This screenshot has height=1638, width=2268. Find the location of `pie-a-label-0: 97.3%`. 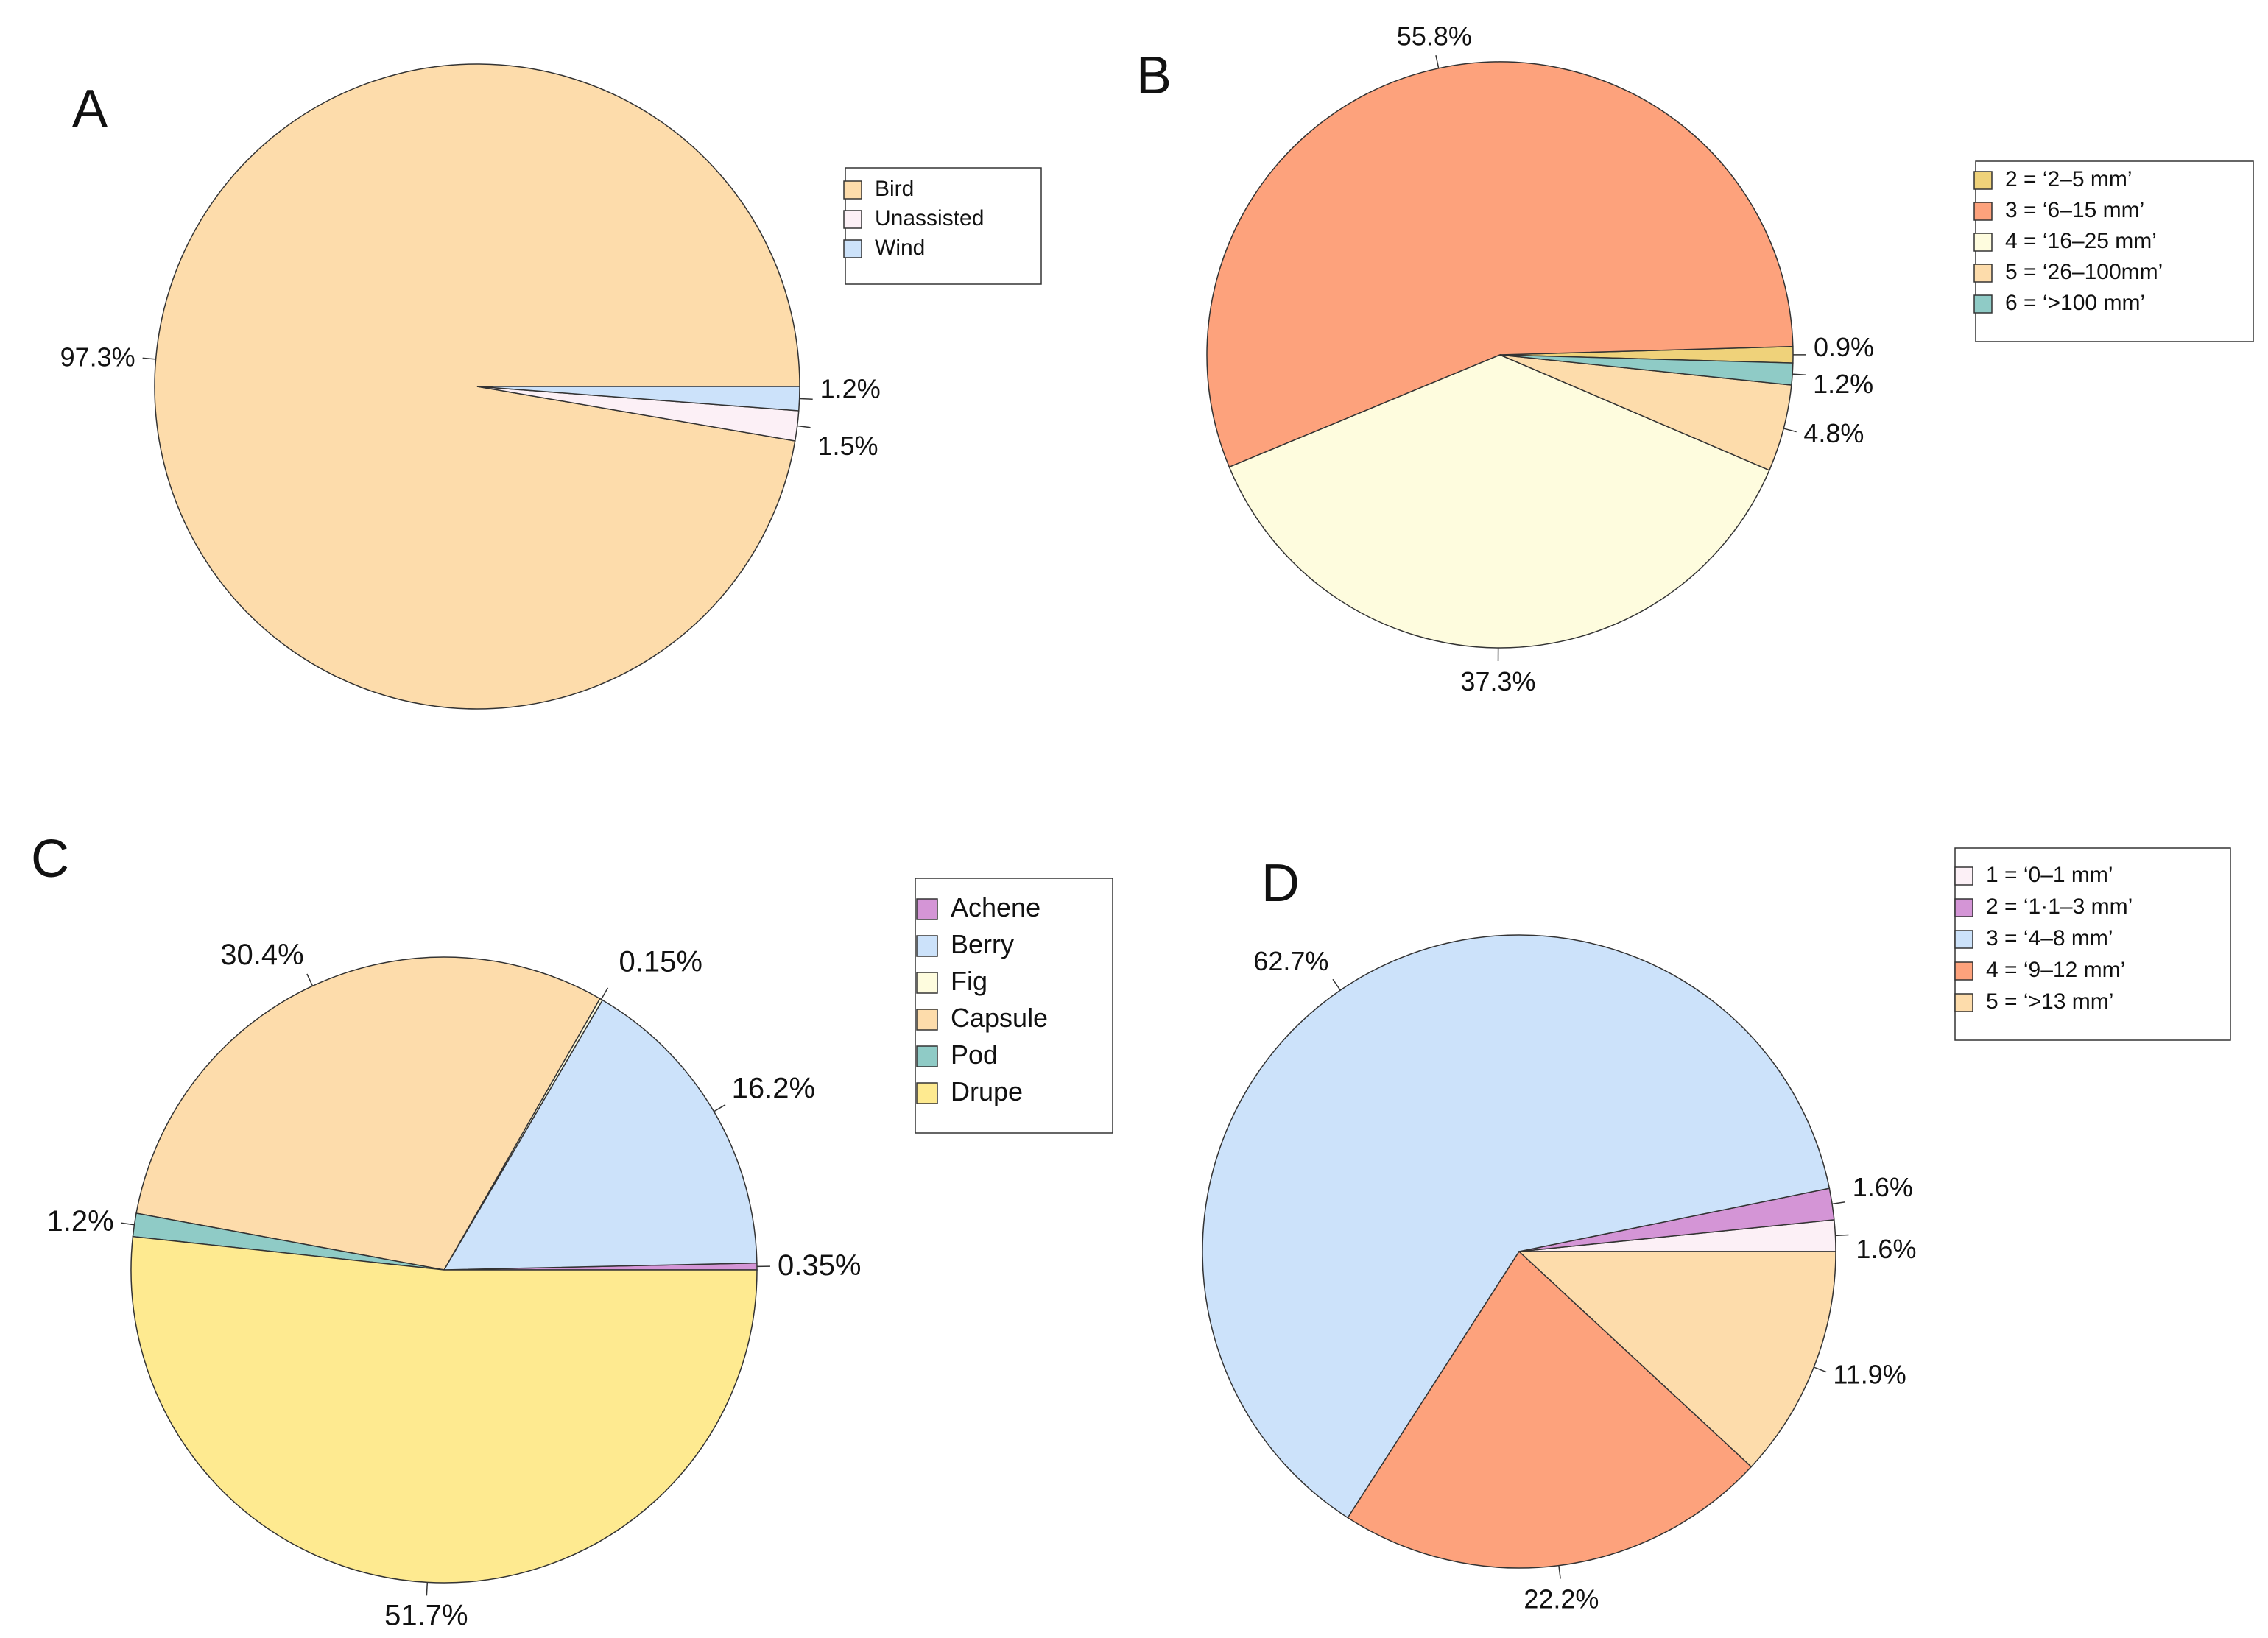

pie-a-label-0: 97.3% is located at coordinates (97, 357).